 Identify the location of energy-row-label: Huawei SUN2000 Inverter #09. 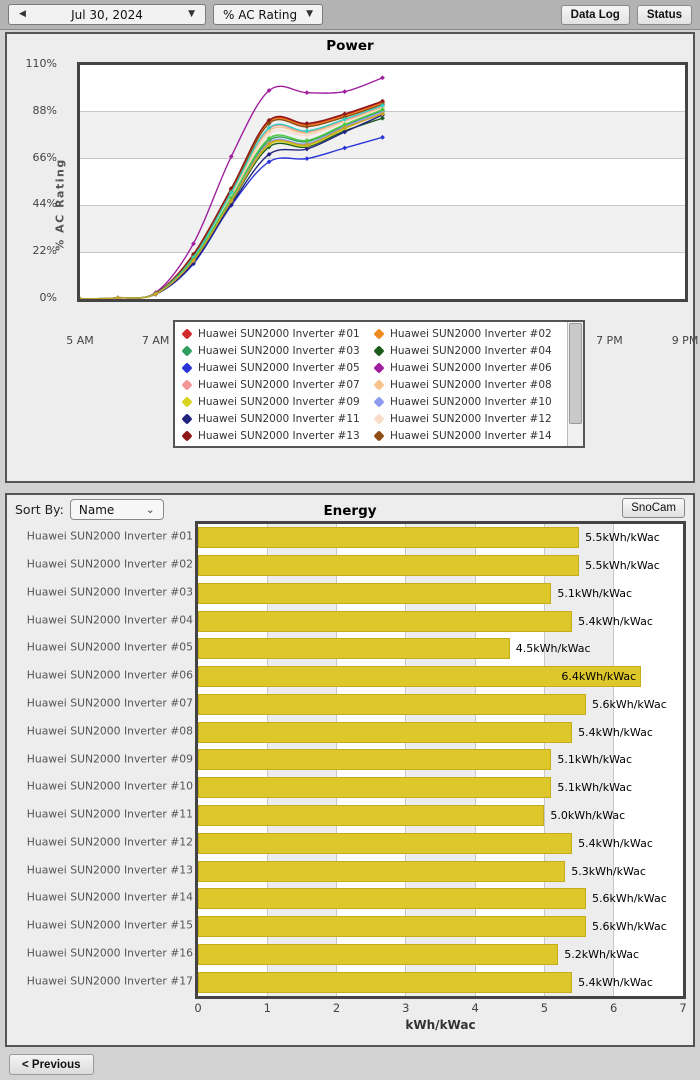
(109, 758).